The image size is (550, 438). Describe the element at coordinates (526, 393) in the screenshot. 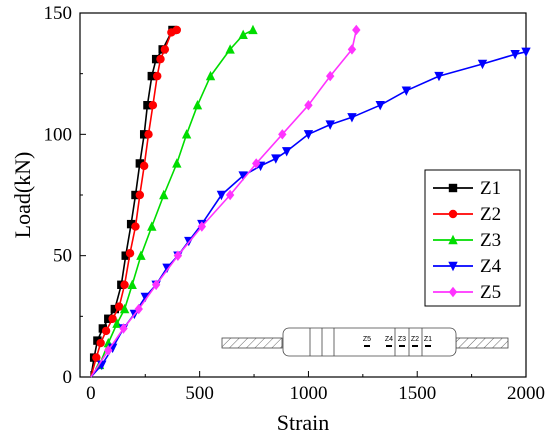

I see `x-tick-label: 2000` at that location.